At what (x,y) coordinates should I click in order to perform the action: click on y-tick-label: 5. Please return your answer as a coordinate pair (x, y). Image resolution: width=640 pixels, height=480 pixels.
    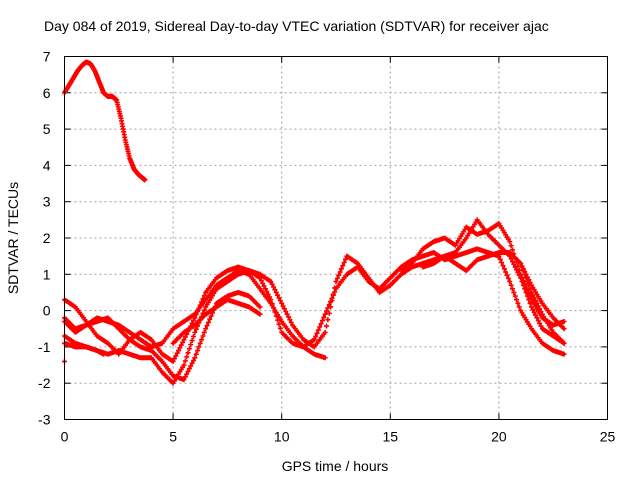
    Looking at the image, I should click on (47, 129).